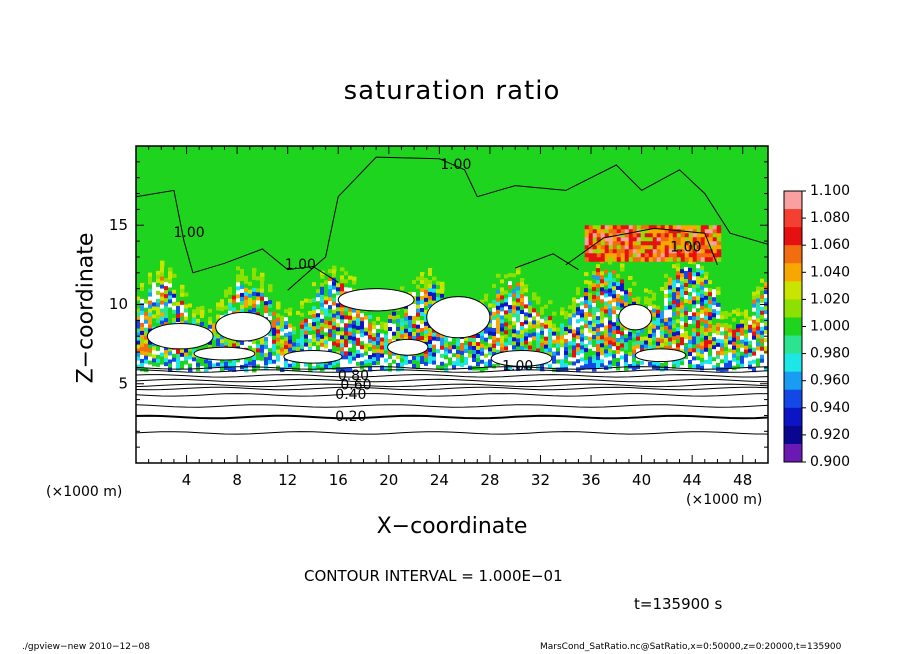 This screenshot has height=654, width=904. I want to click on contour-line-low, so click(452, 385).